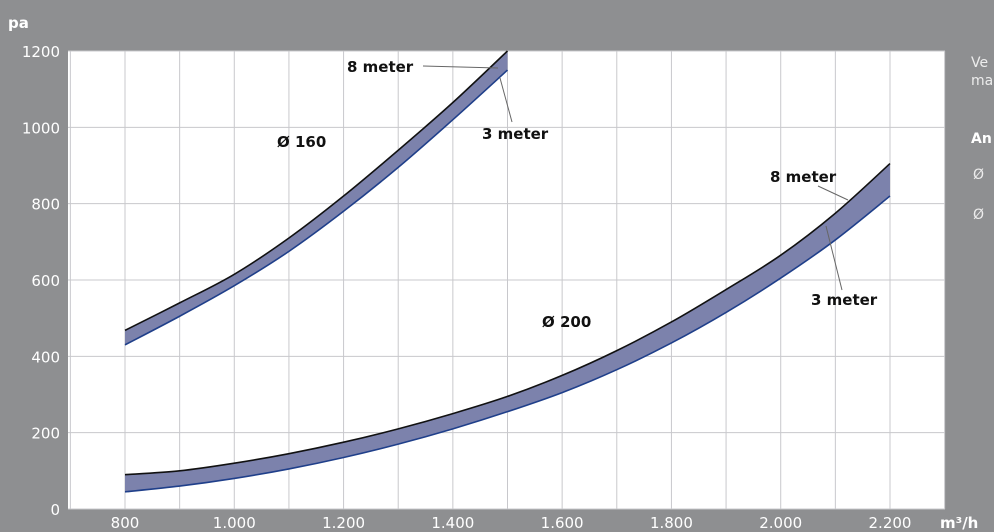 The height and width of the screenshot is (532, 994). I want to click on side-text-item-1: Ø, so click(979, 175).